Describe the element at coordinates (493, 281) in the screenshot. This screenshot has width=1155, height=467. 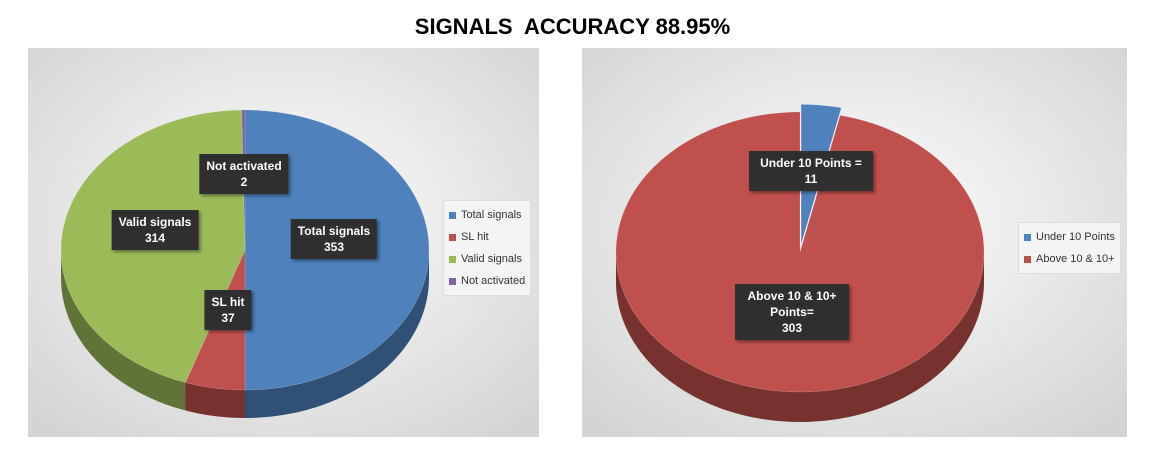
I see `legend-label: Not activated` at that location.